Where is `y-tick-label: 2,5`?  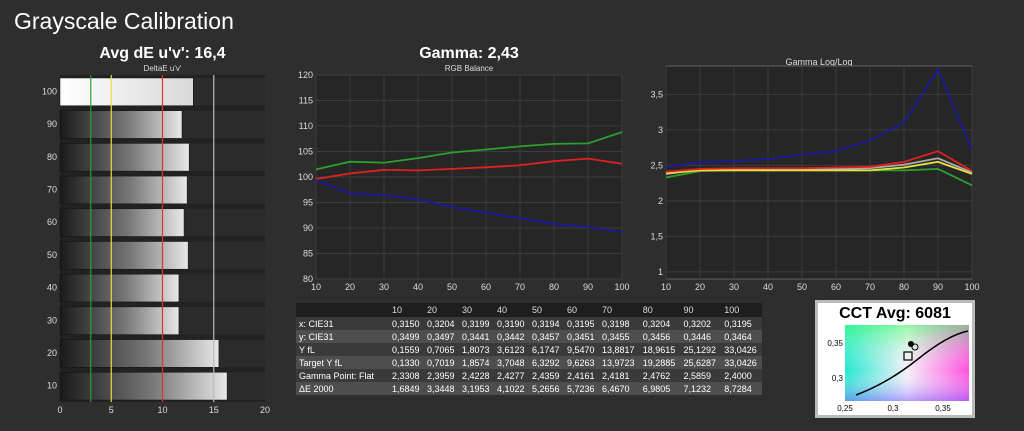
y-tick-label: 2,5 is located at coordinates (656, 165).